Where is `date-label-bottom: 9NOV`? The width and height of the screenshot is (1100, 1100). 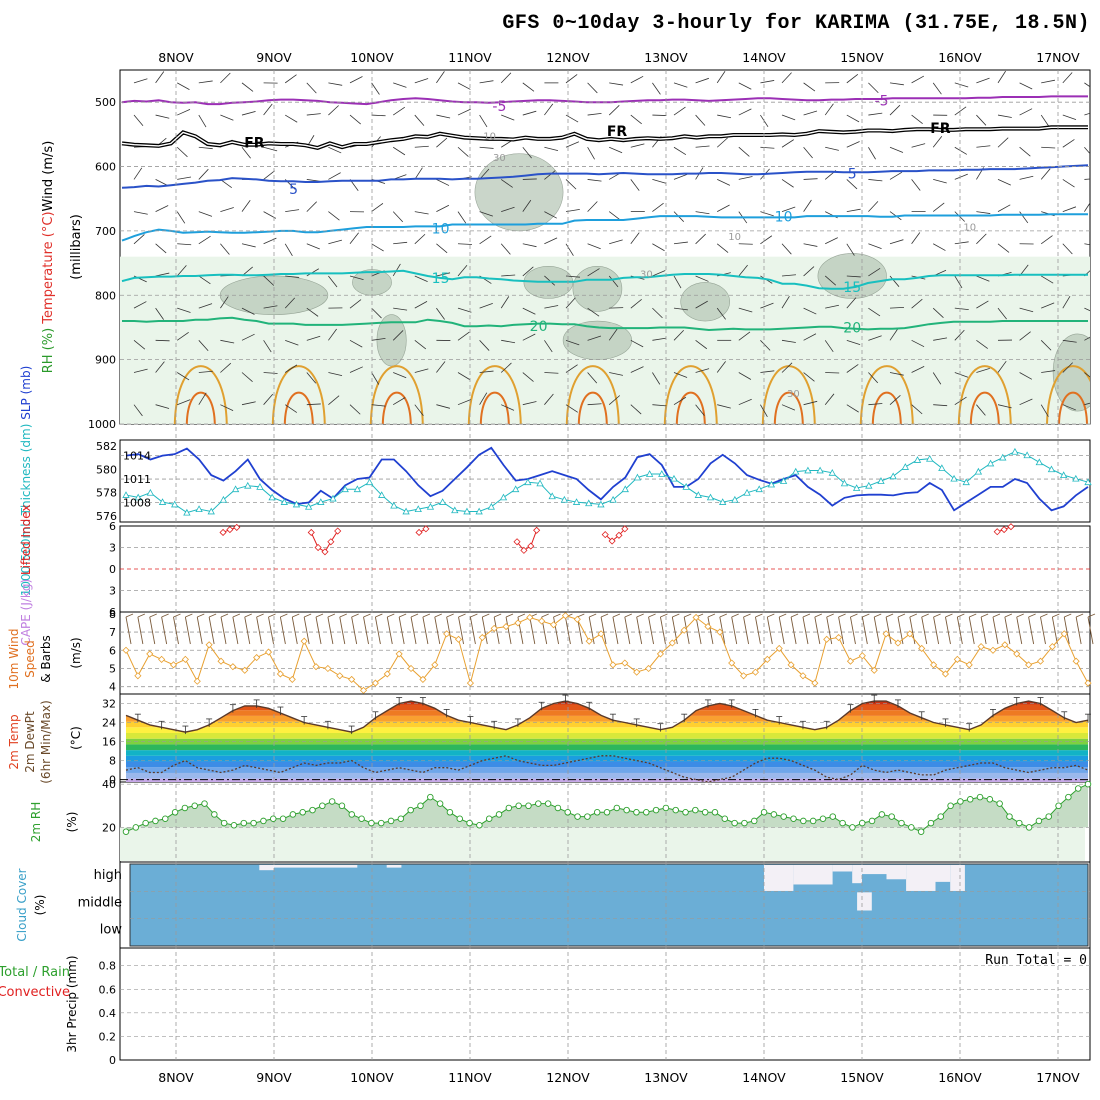 date-label-bottom: 9NOV is located at coordinates (274, 1077).